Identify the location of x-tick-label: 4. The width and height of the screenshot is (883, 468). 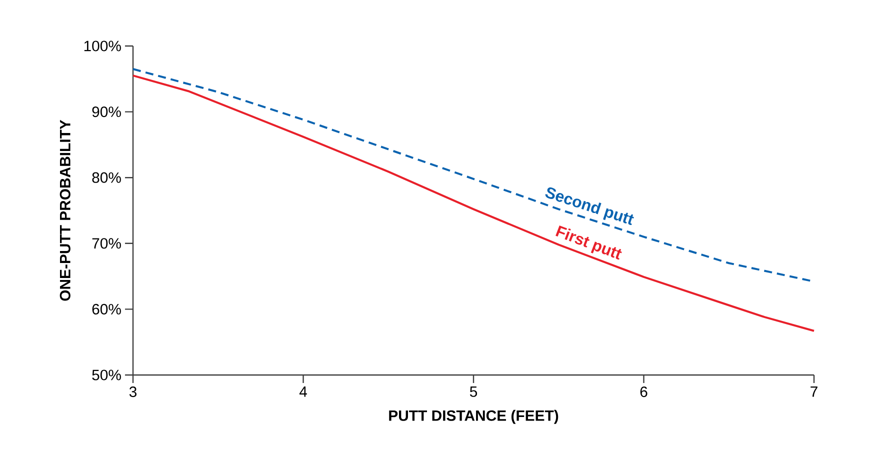
(303, 391).